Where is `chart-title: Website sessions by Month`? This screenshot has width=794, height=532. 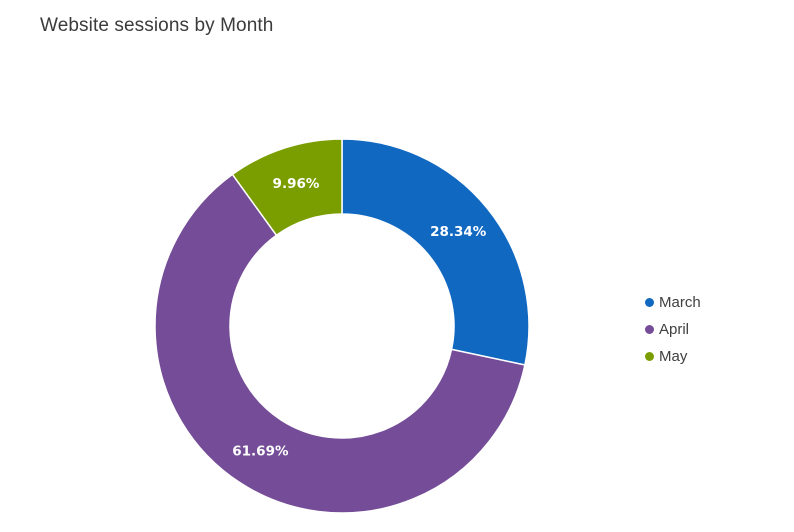
chart-title: Website sessions by Month is located at coordinates (157, 25).